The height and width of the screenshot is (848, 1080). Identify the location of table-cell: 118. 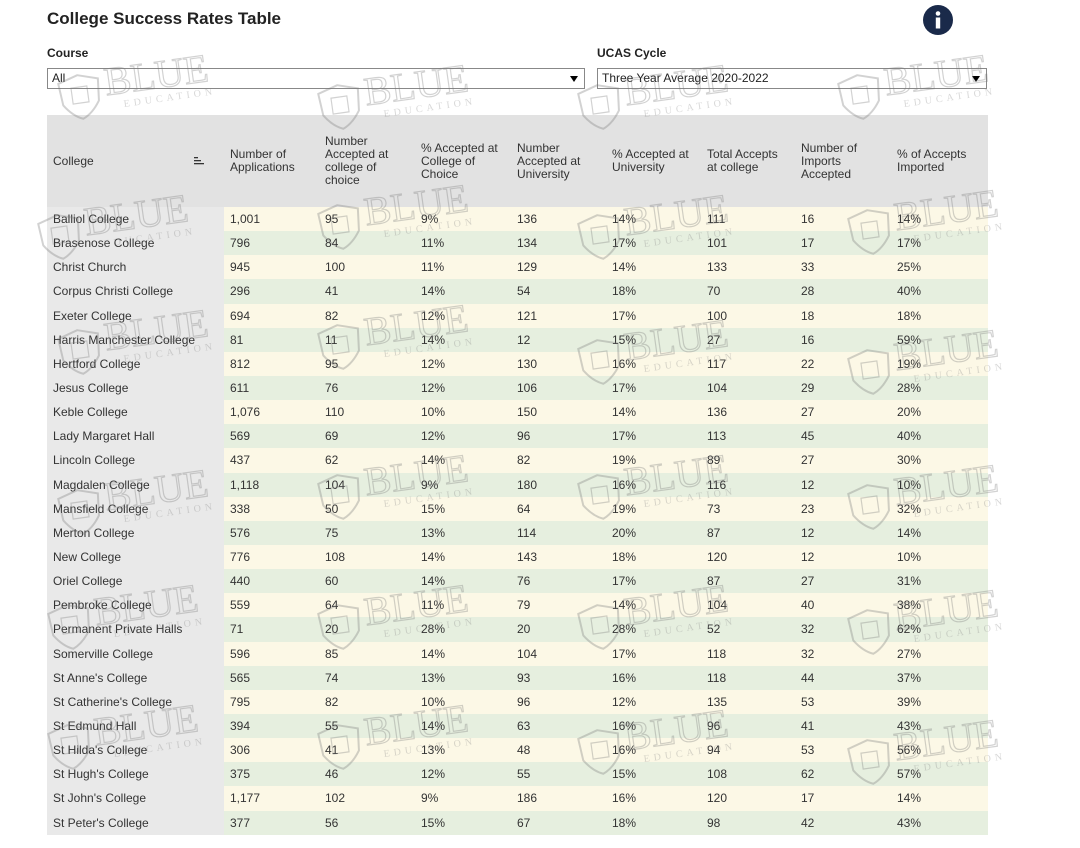
(748, 677).